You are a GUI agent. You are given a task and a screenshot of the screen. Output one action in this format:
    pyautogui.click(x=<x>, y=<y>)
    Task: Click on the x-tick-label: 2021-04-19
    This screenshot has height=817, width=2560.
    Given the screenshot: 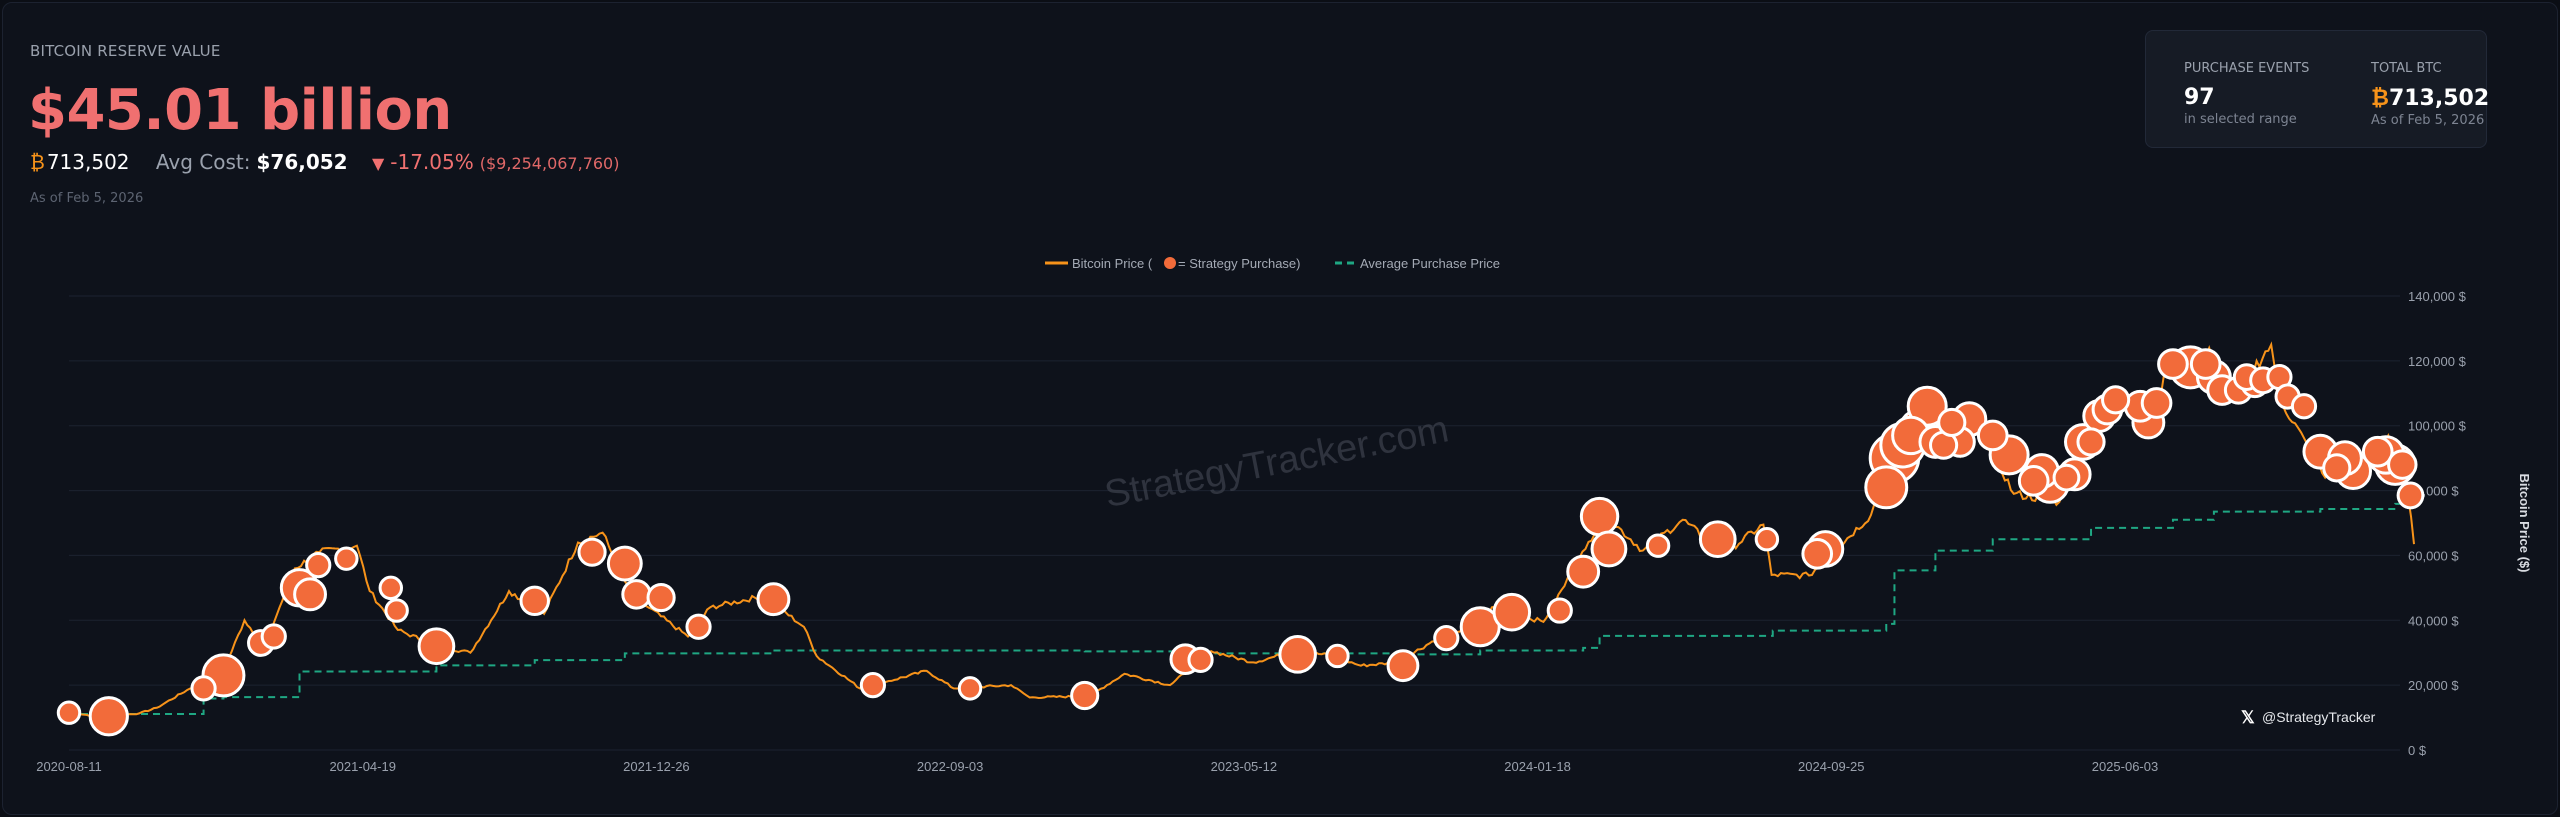 What is the action you would take?
    pyautogui.click(x=362, y=766)
    